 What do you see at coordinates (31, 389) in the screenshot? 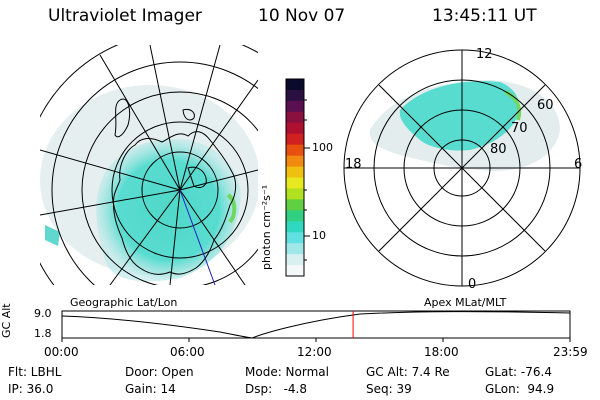
I see `status-ip: IP: 36.0` at bounding box center [31, 389].